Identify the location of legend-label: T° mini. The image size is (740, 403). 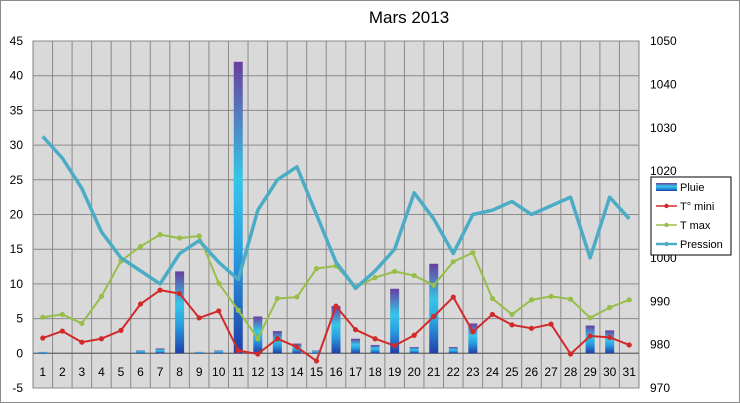
(697, 207).